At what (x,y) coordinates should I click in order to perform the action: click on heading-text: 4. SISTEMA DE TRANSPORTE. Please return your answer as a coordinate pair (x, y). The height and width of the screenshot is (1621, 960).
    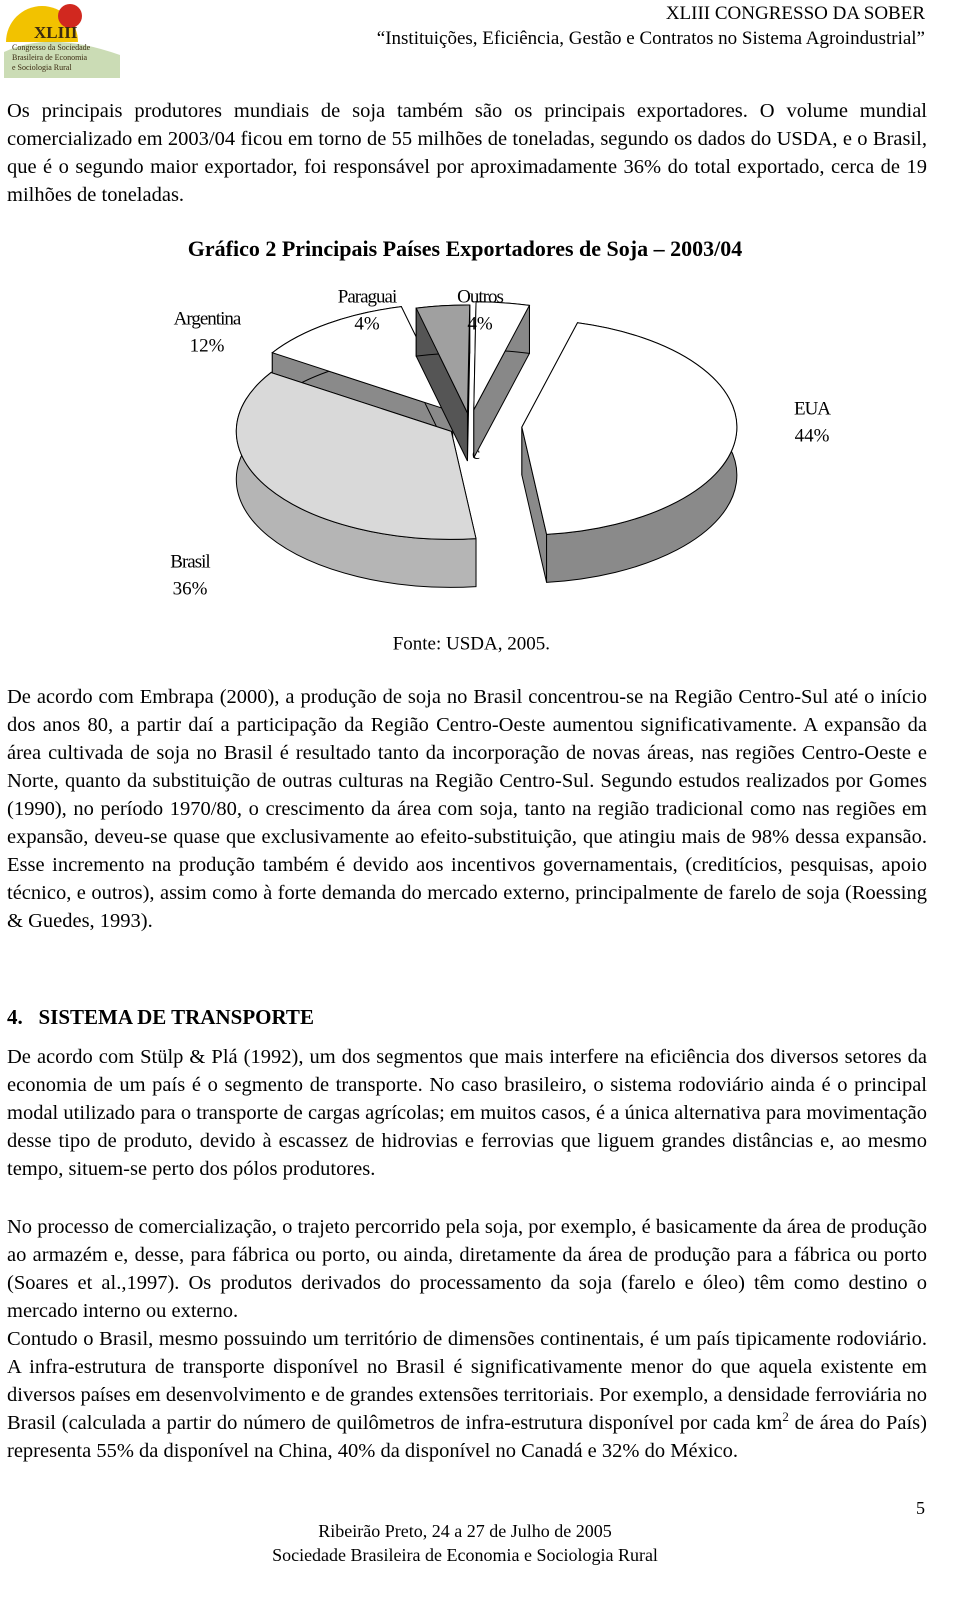
    Looking at the image, I should click on (160, 1017).